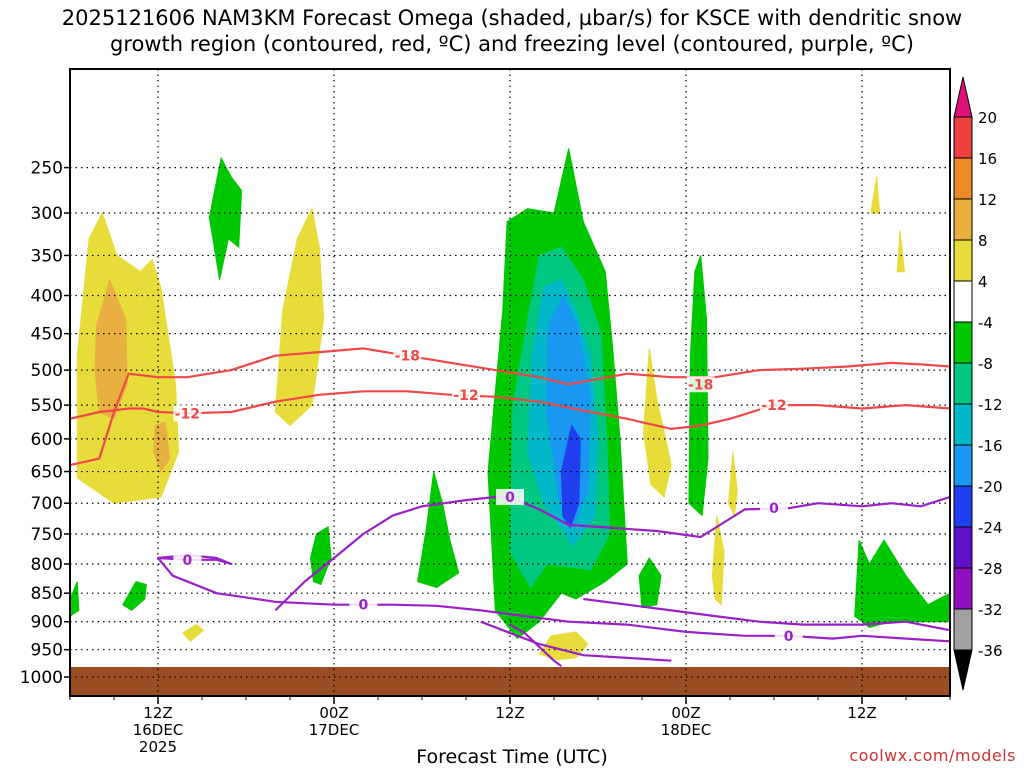 This screenshot has width=1024, height=768. I want to click on colorbar-label: -32, so click(990, 610).